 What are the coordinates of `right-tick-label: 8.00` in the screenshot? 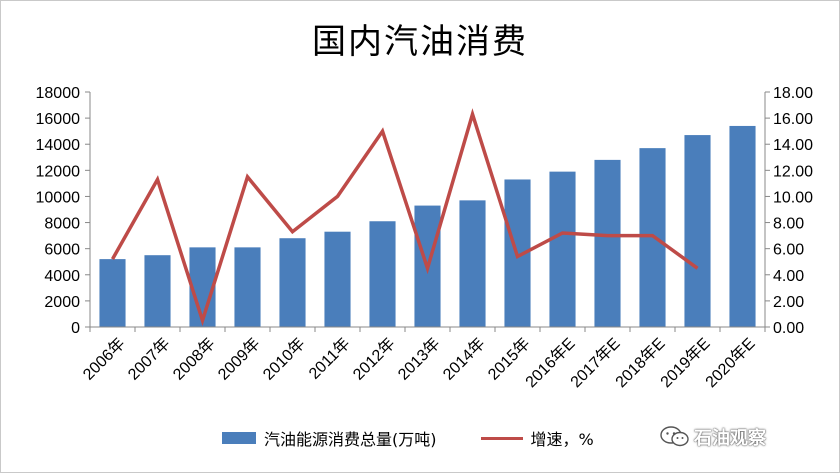 It's located at (788, 224).